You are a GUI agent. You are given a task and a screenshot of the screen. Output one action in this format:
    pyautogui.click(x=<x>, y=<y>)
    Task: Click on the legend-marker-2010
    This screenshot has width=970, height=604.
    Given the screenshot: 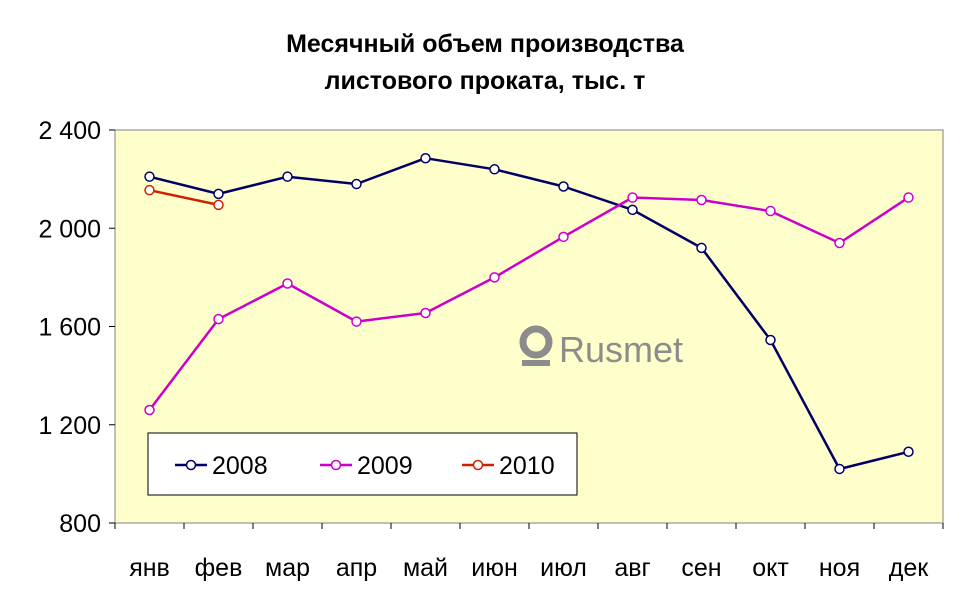 What is the action you would take?
    pyautogui.click(x=478, y=465)
    